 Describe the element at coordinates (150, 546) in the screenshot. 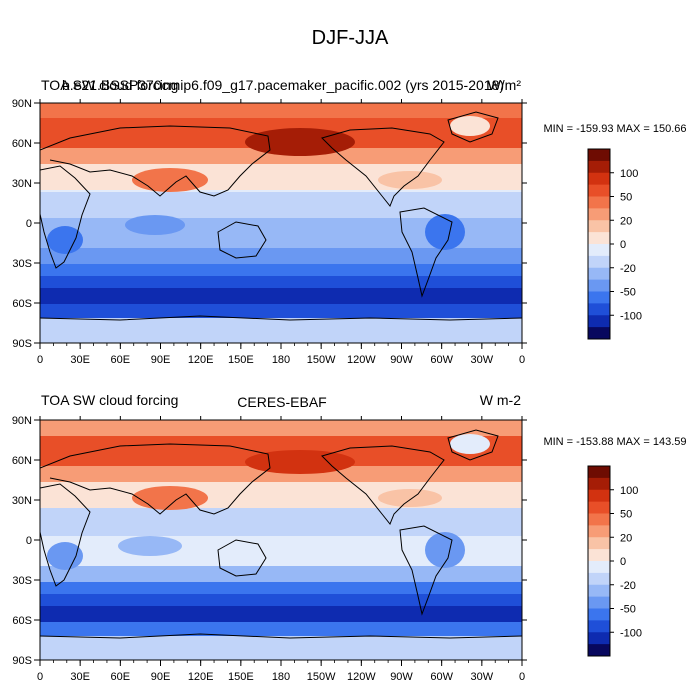

I see `blob-indian-ocean-blue` at that location.